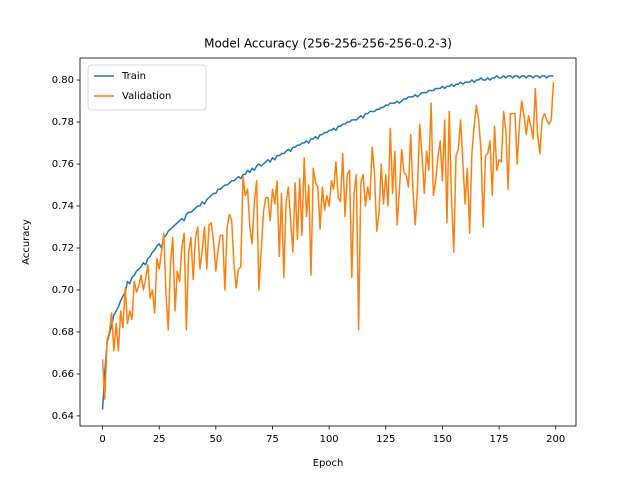 This screenshot has height=480, width=640. I want to click on x-tick-label: 25, so click(159, 439).